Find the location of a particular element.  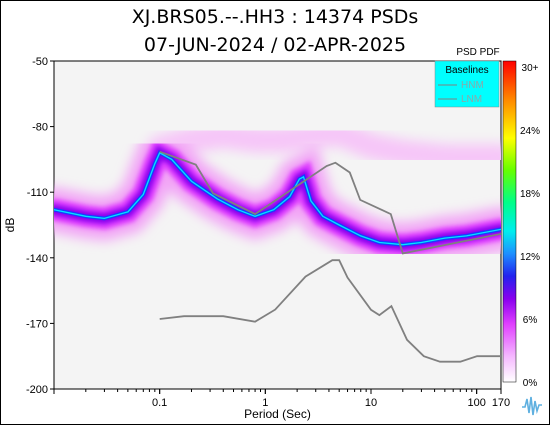

seismic-wave-logo-icon is located at coordinates (532, 405).